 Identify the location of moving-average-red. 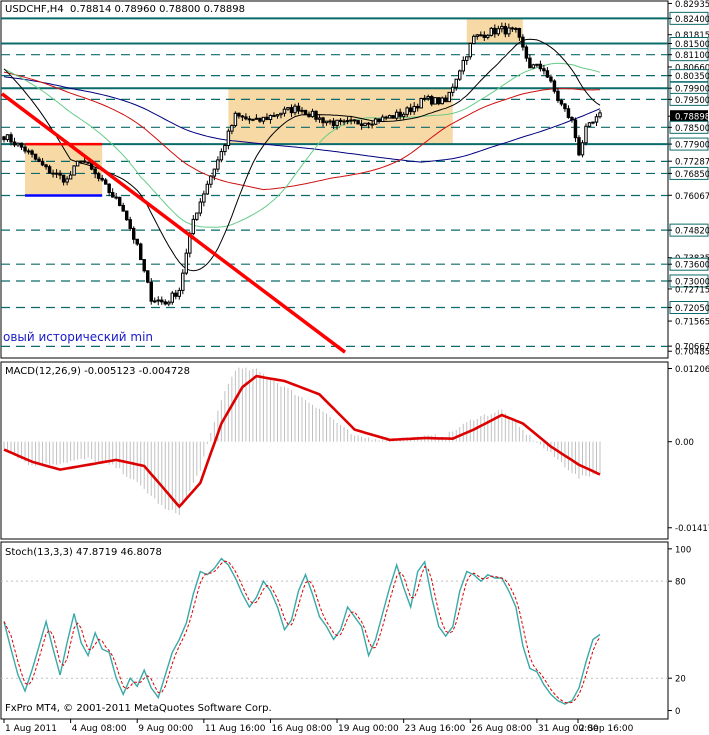
(302, 131).